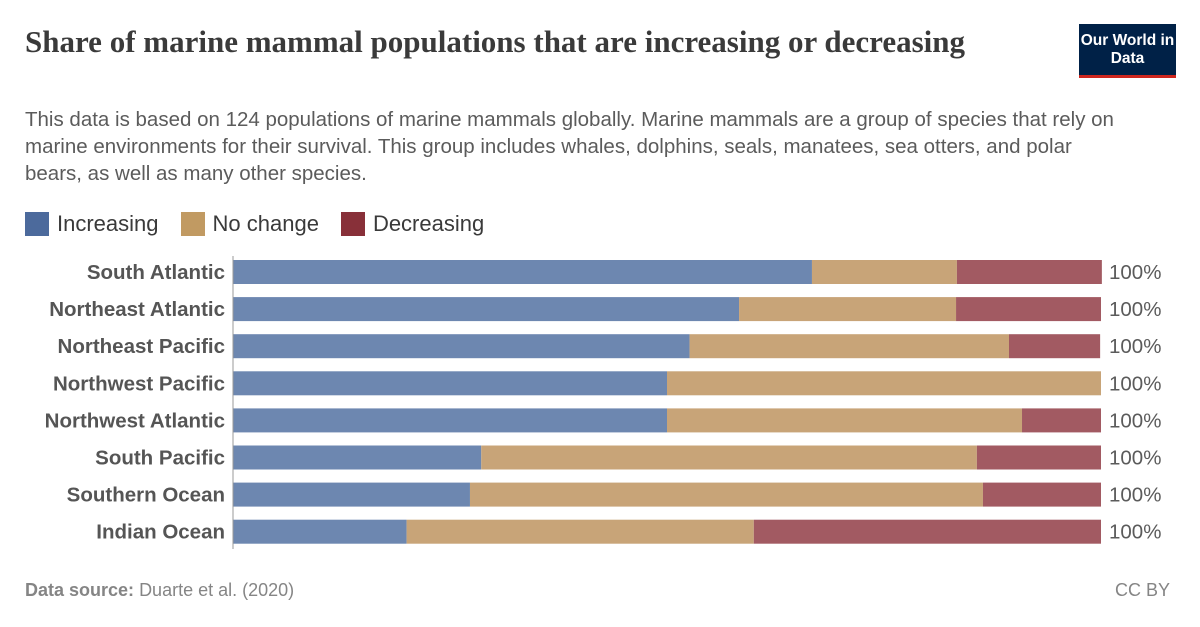 The image size is (1200, 627). I want to click on data-source: Data source: Duarte et al. (2020), so click(159, 590).